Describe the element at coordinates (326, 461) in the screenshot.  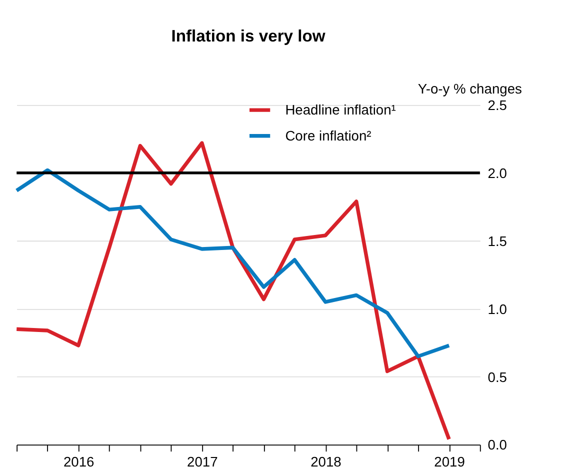
I see `x-tick-label: 2018` at that location.